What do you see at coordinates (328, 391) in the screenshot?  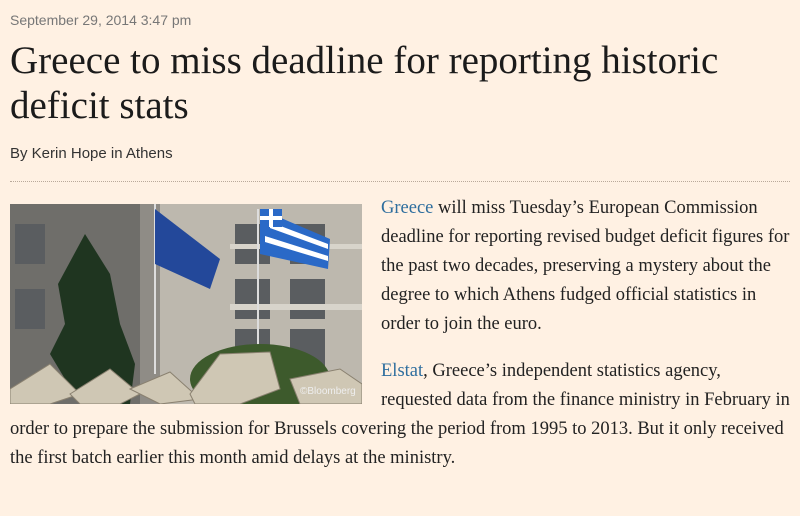 I see `photo-credit: ©Bloomberg` at bounding box center [328, 391].